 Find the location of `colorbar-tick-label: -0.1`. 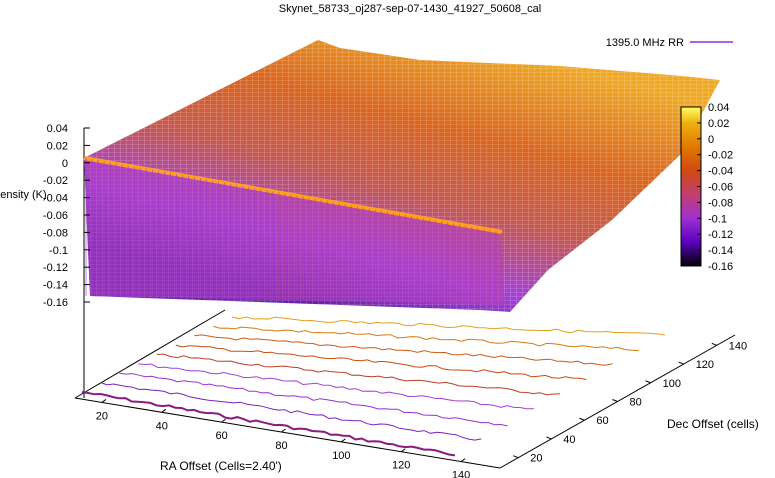

colorbar-tick-label: -0.1 is located at coordinates (717, 219).